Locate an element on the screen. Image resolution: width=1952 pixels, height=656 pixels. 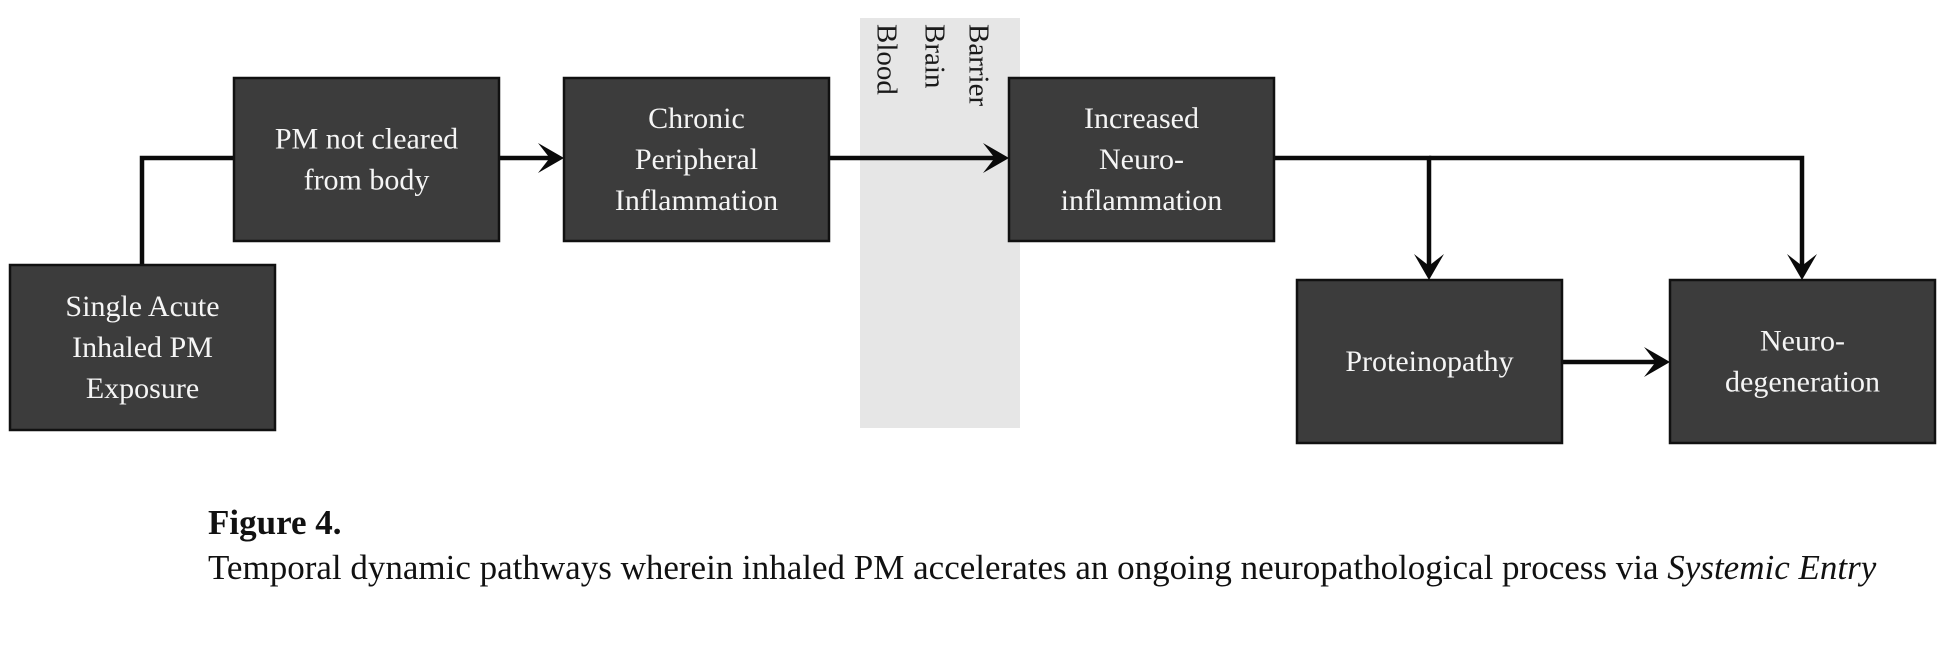
node-label-pm-not-cleared-line-2: from body is located at coordinates (367, 180).